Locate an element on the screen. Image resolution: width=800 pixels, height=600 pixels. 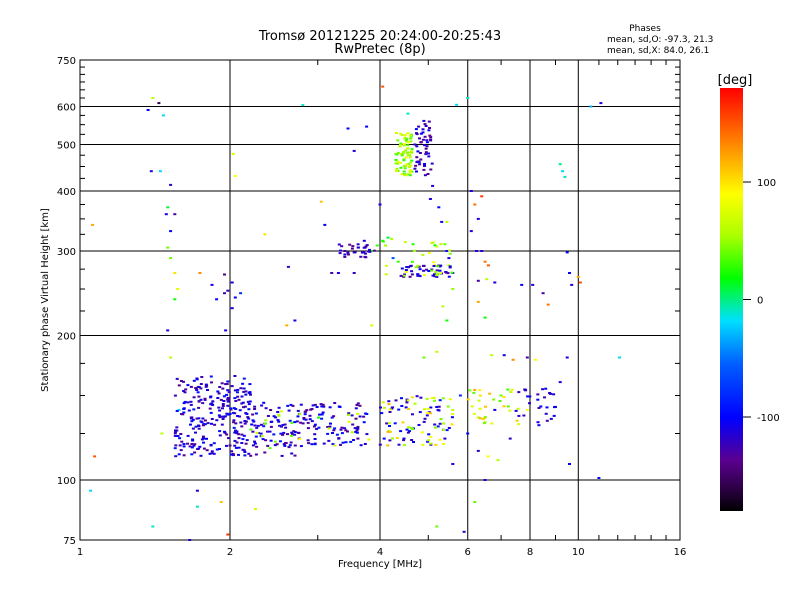
legend-line-x: mean, sd,X: 84.0, 26.1 is located at coordinates (658, 51).